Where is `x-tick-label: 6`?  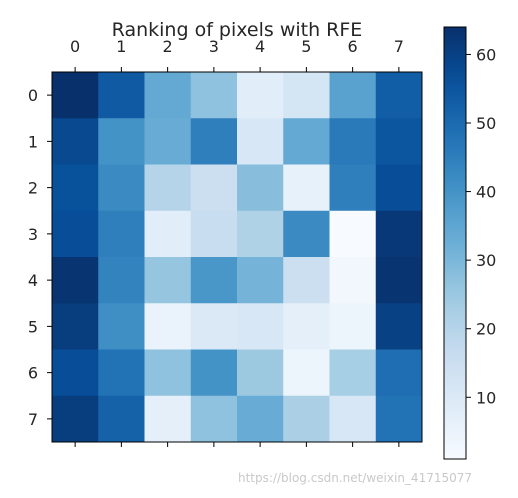 x-tick-label: 6 is located at coordinates (353, 46).